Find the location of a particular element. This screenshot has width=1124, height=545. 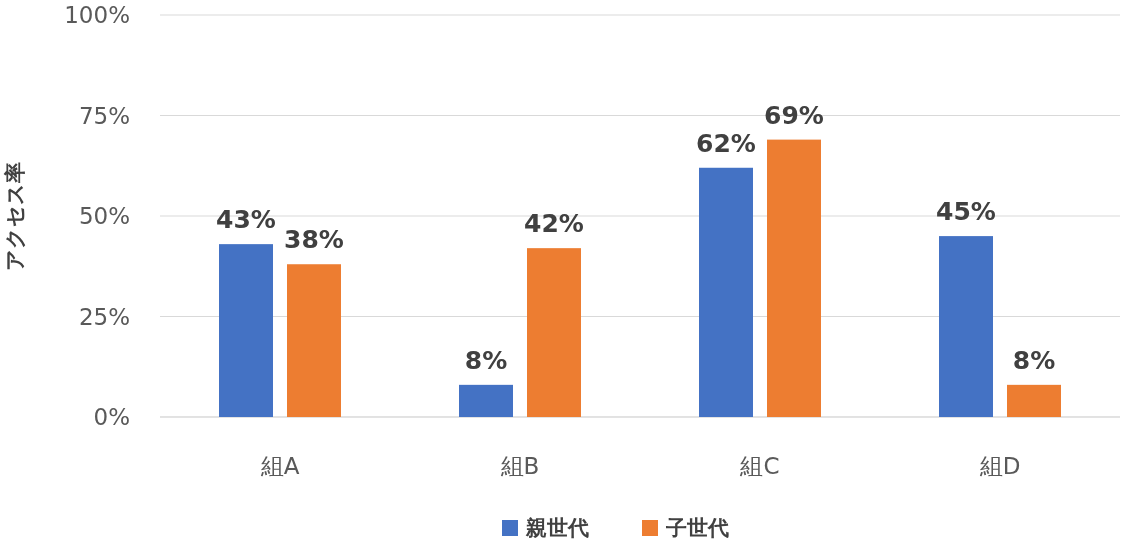

data-label: 62% is located at coordinates (726, 143).